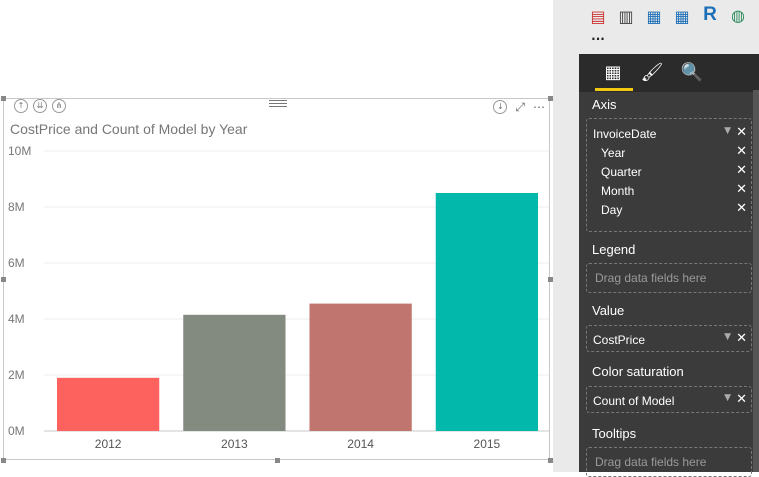 This screenshot has height=477, width=759. What do you see at coordinates (234, 372) in the screenshot?
I see `bar-2013` at bounding box center [234, 372].